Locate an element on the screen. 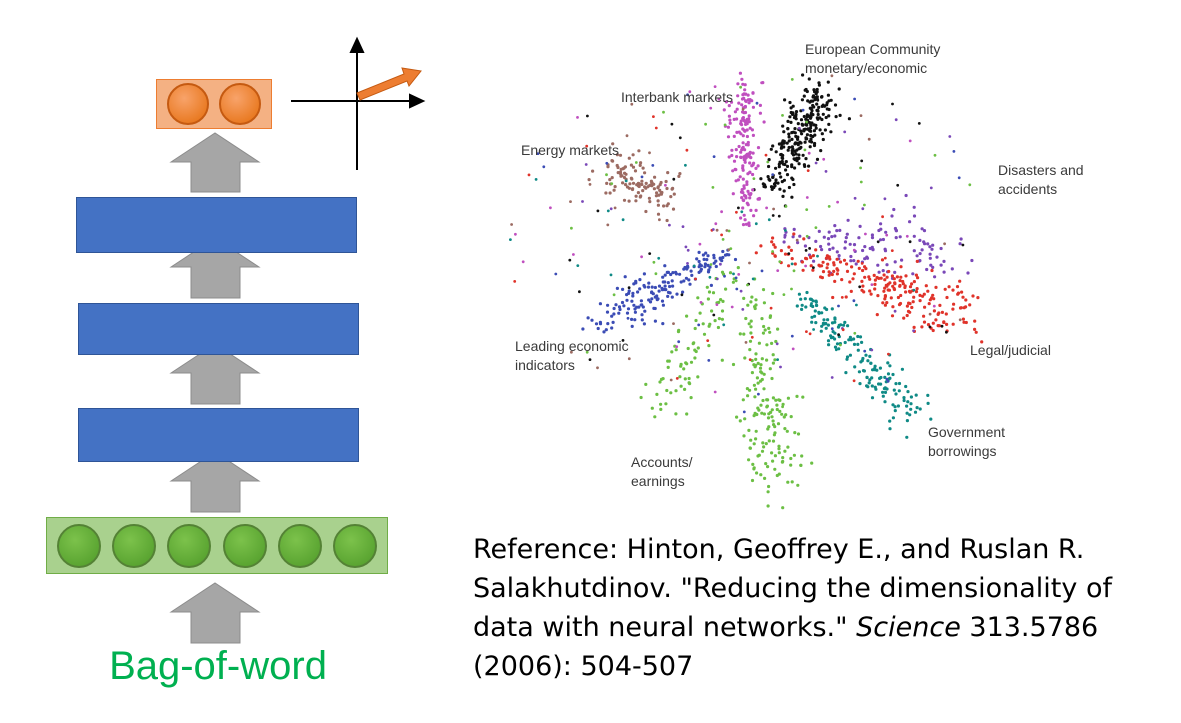  cluster-label-legal: Legal/judicial is located at coordinates (1010, 350).